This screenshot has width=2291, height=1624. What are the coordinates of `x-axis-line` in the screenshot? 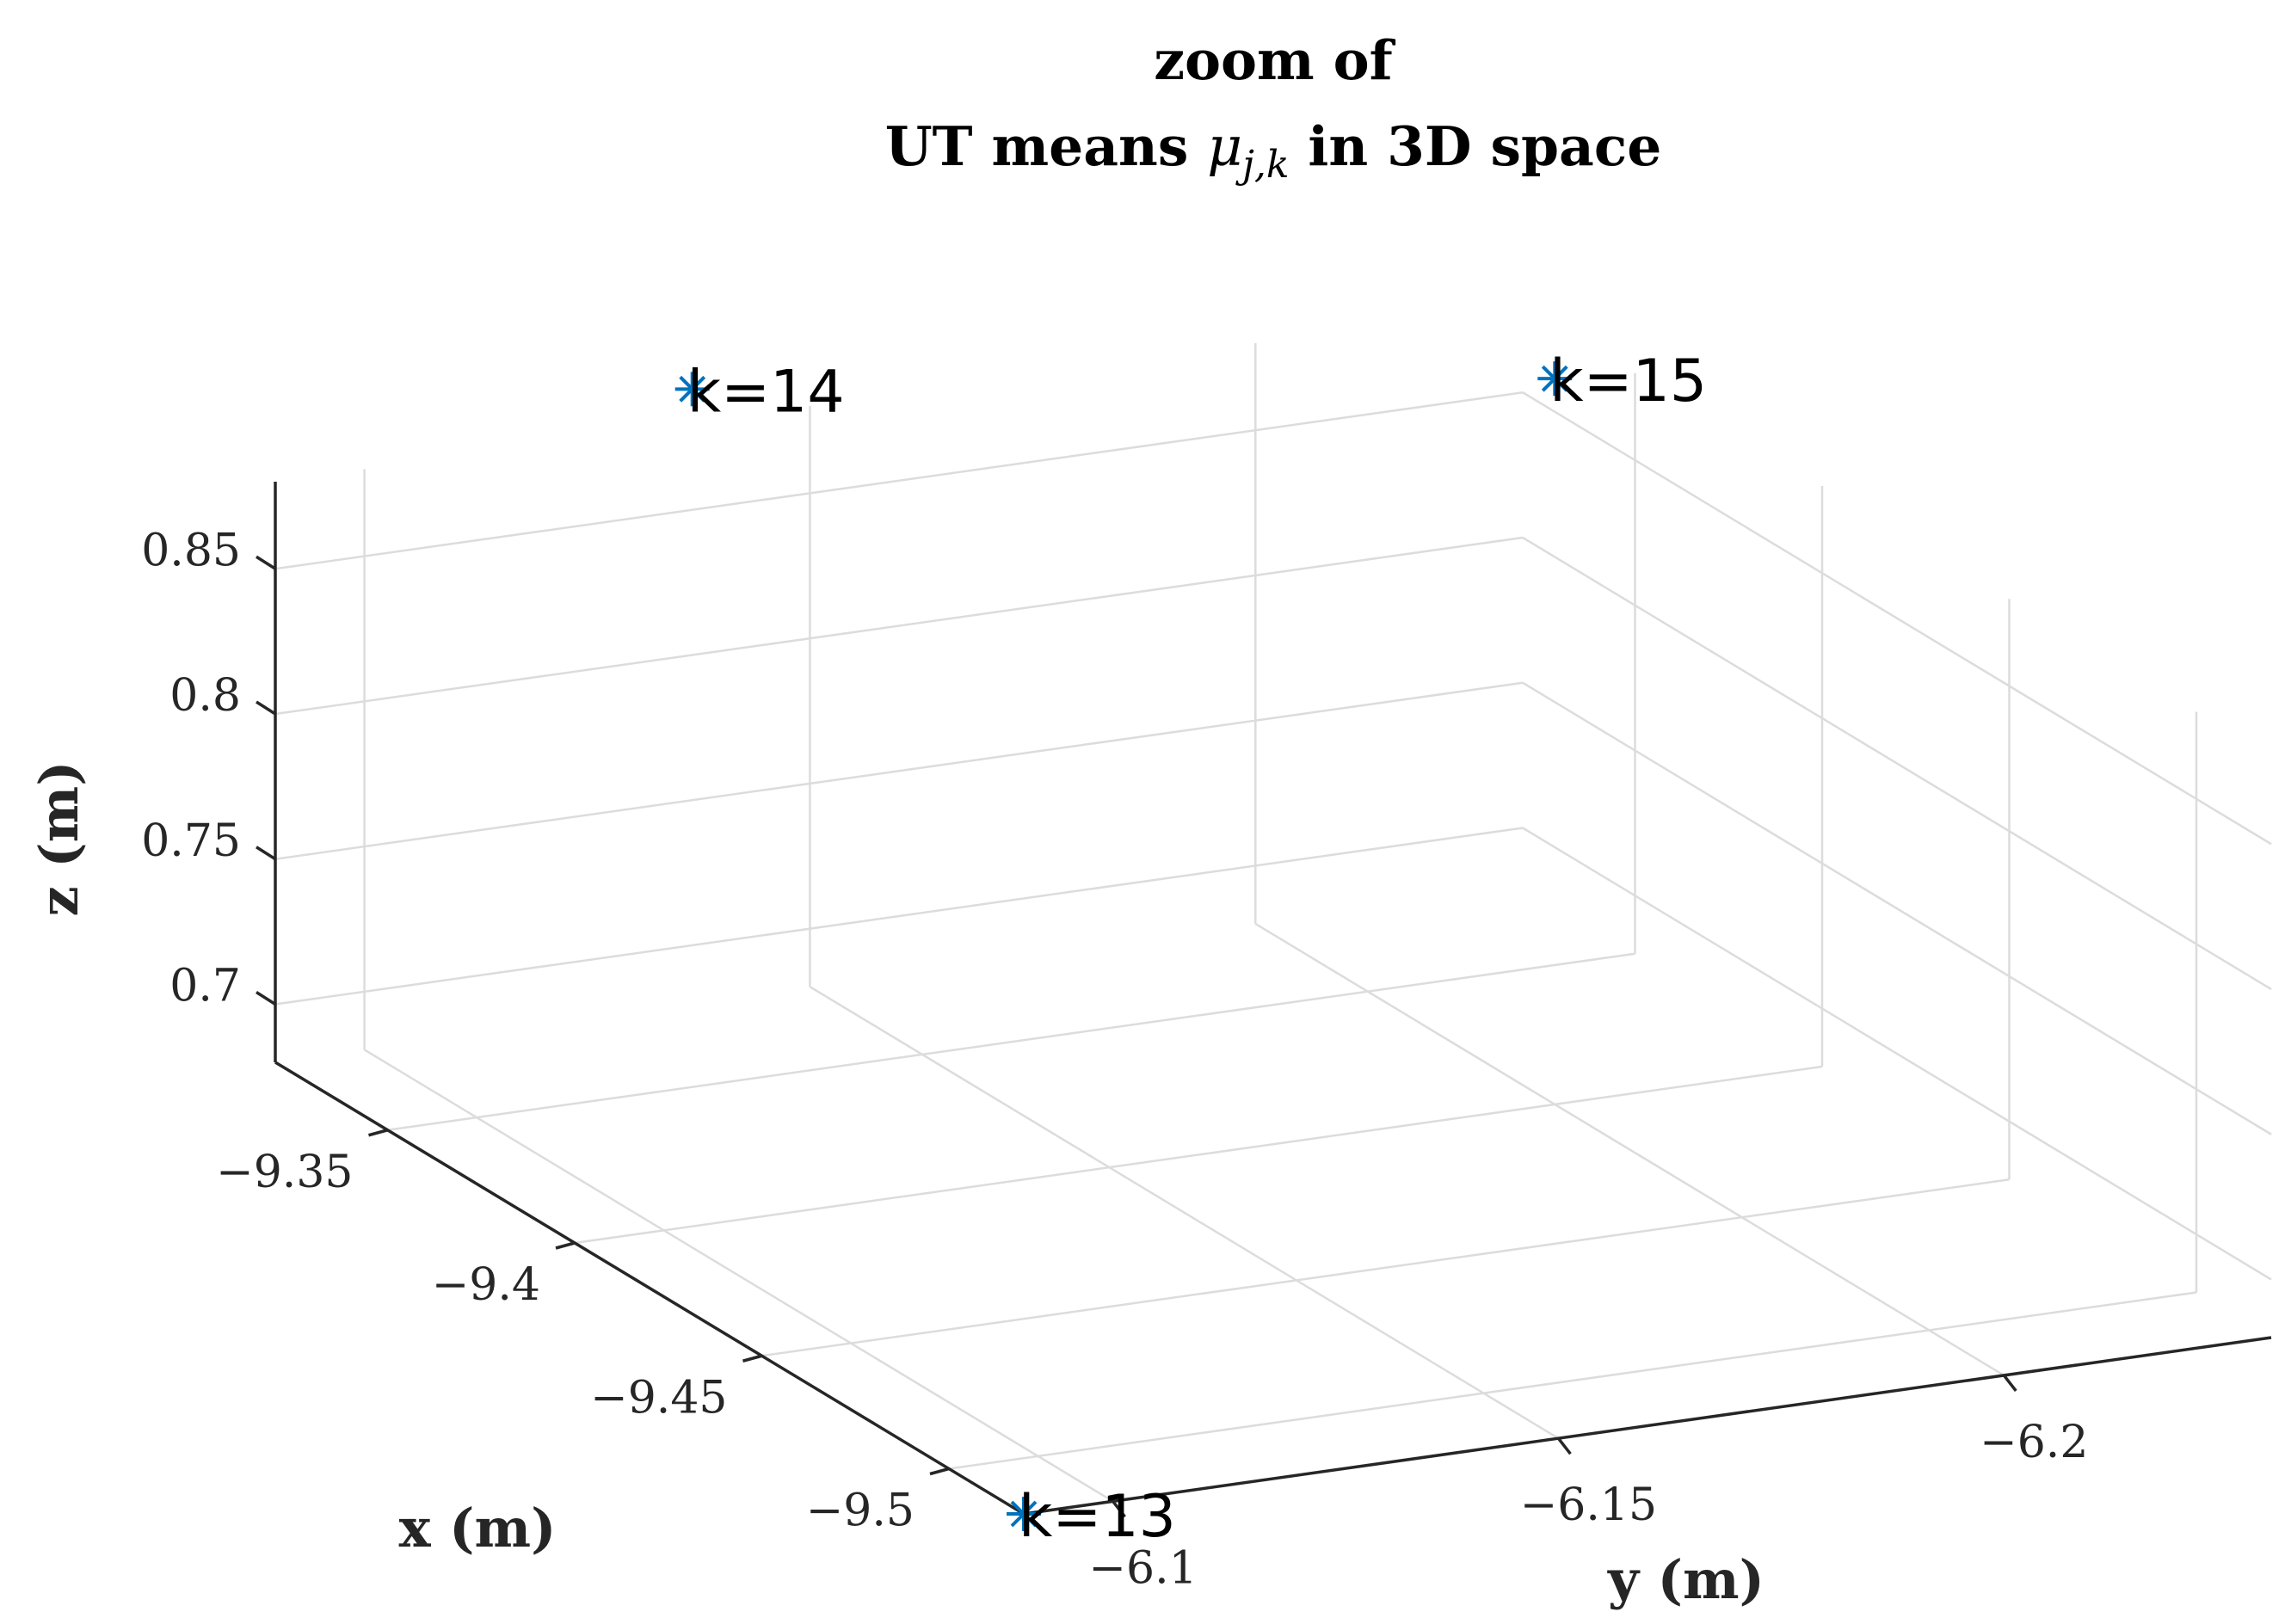 It's located at (649, 1288).